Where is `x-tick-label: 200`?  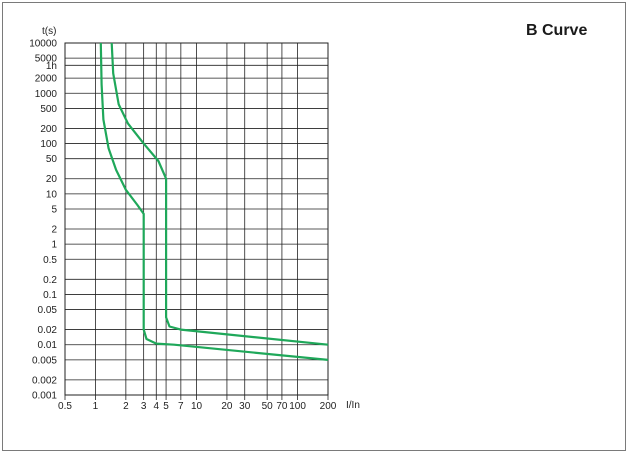 x-tick-label: 200 is located at coordinates (328, 406).